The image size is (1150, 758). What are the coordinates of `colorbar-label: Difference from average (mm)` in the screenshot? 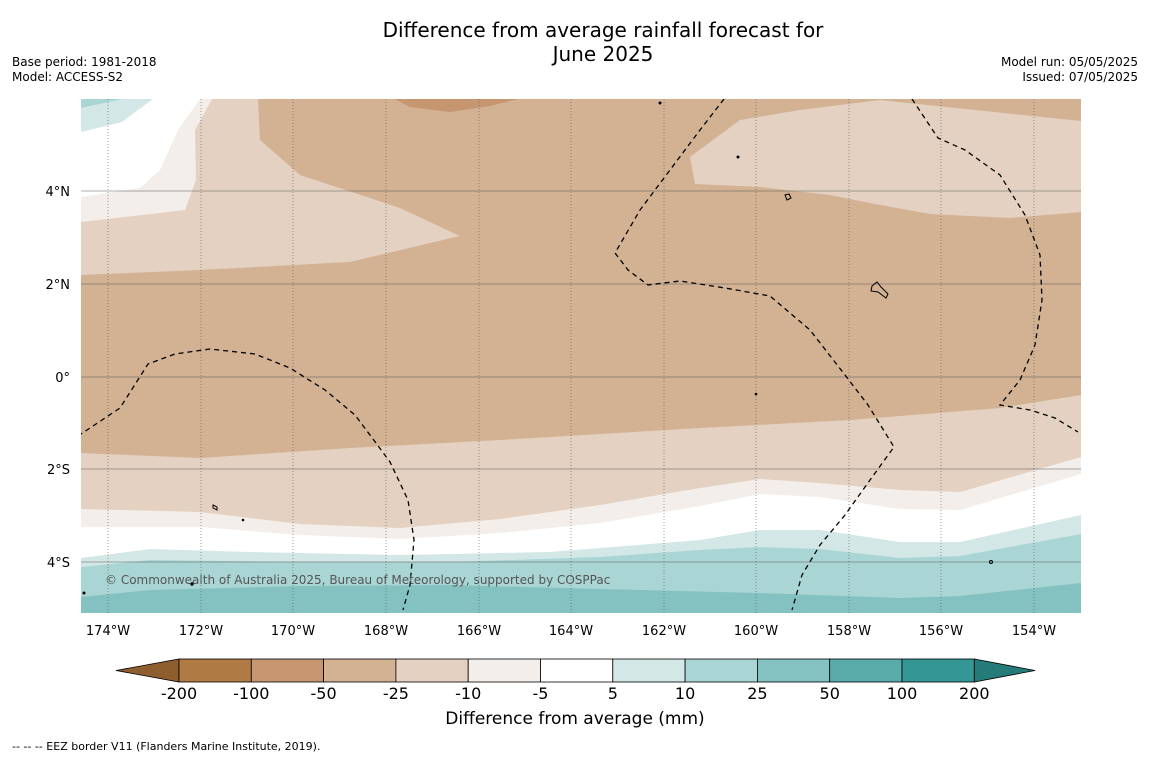 It's located at (575, 719).